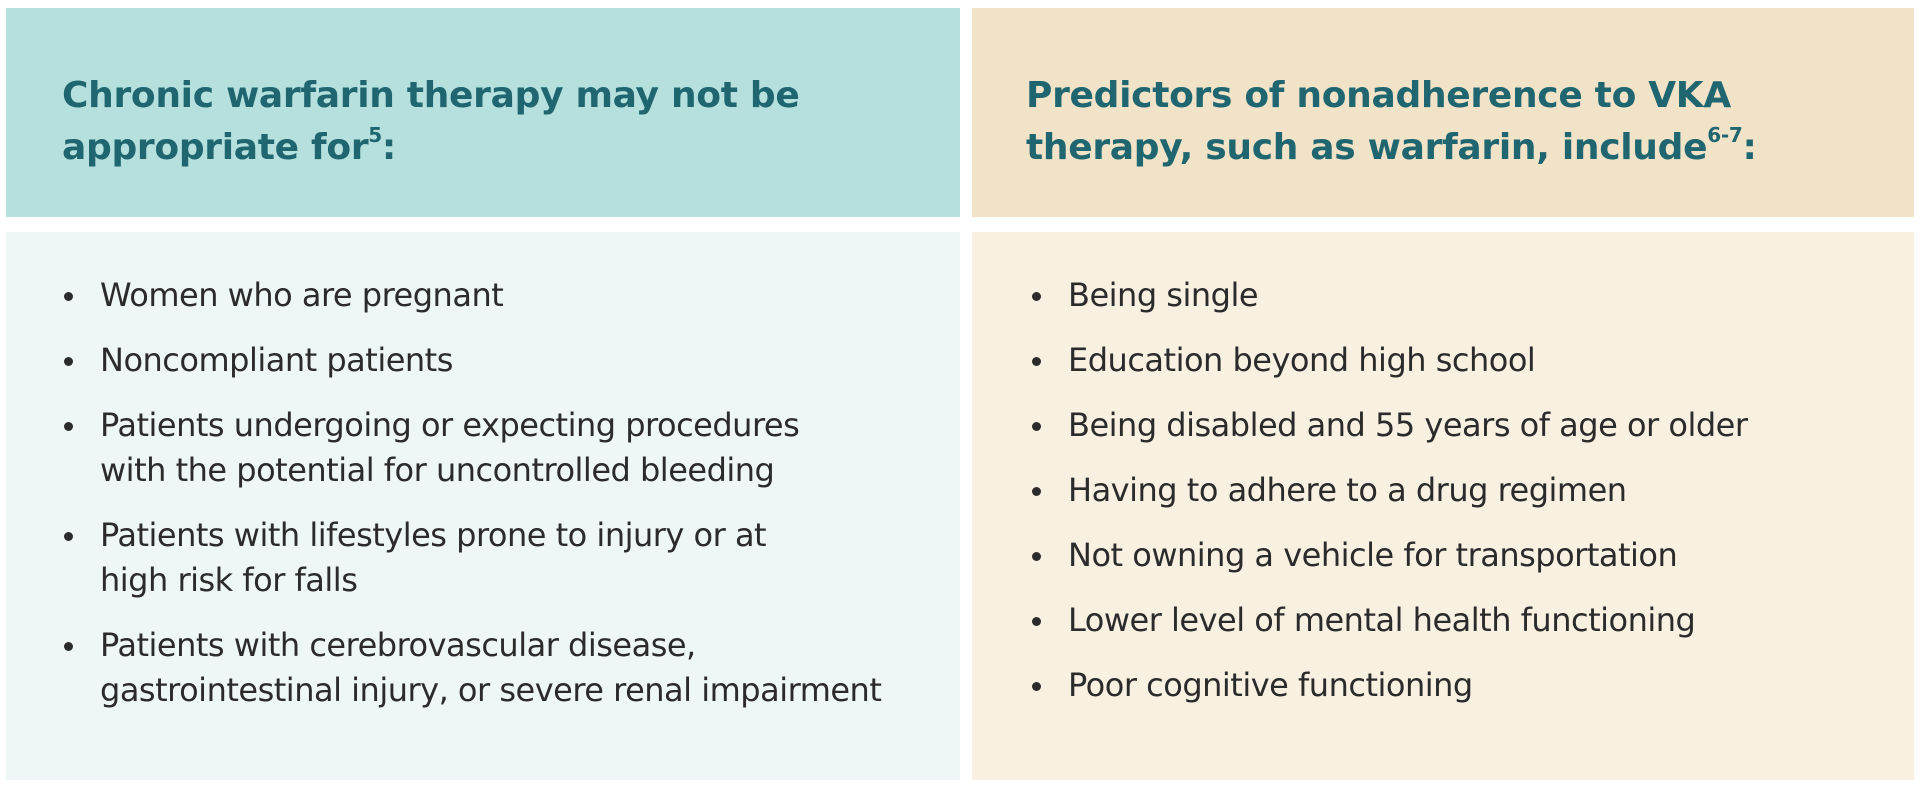 This screenshot has width=1920, height=786. What do you see at coordinates (496, 360) in the screenshot?
I see `left-list-item: Noncompliant patients` at bounding box center [496, 360].